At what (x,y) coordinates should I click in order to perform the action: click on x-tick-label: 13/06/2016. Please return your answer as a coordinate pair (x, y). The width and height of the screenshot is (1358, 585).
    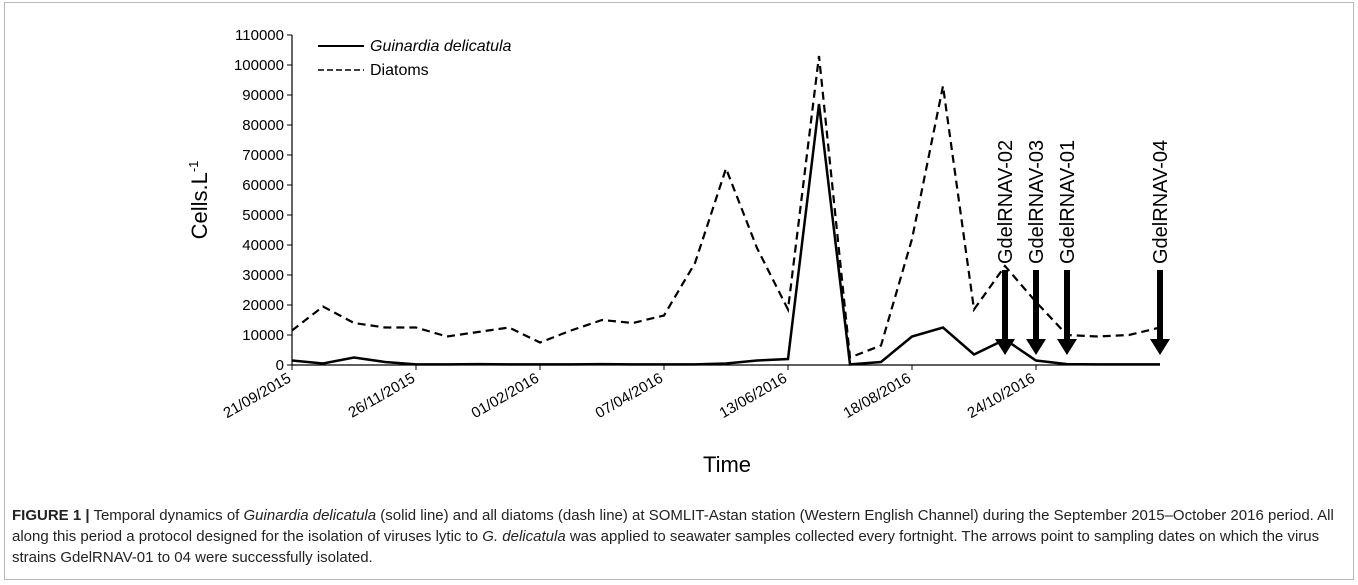
    Looking at the image, I should click on (753, 396).